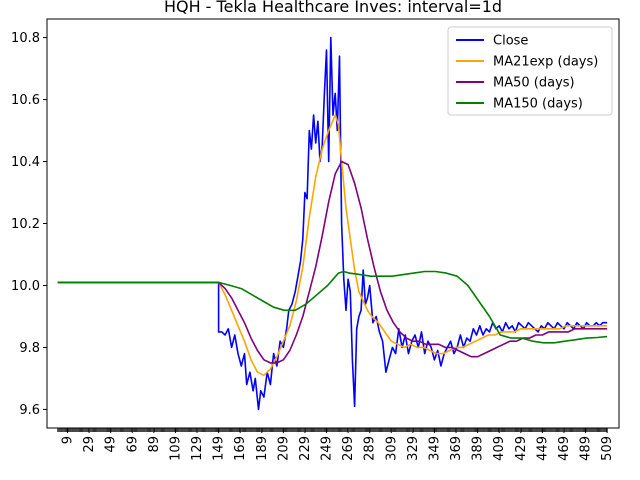 The image size is (640, 480). What do you see at coordinates (25, 224) in the screenshot?
I see `y-tick-label: 10.2` at bounding box center [25, 224].